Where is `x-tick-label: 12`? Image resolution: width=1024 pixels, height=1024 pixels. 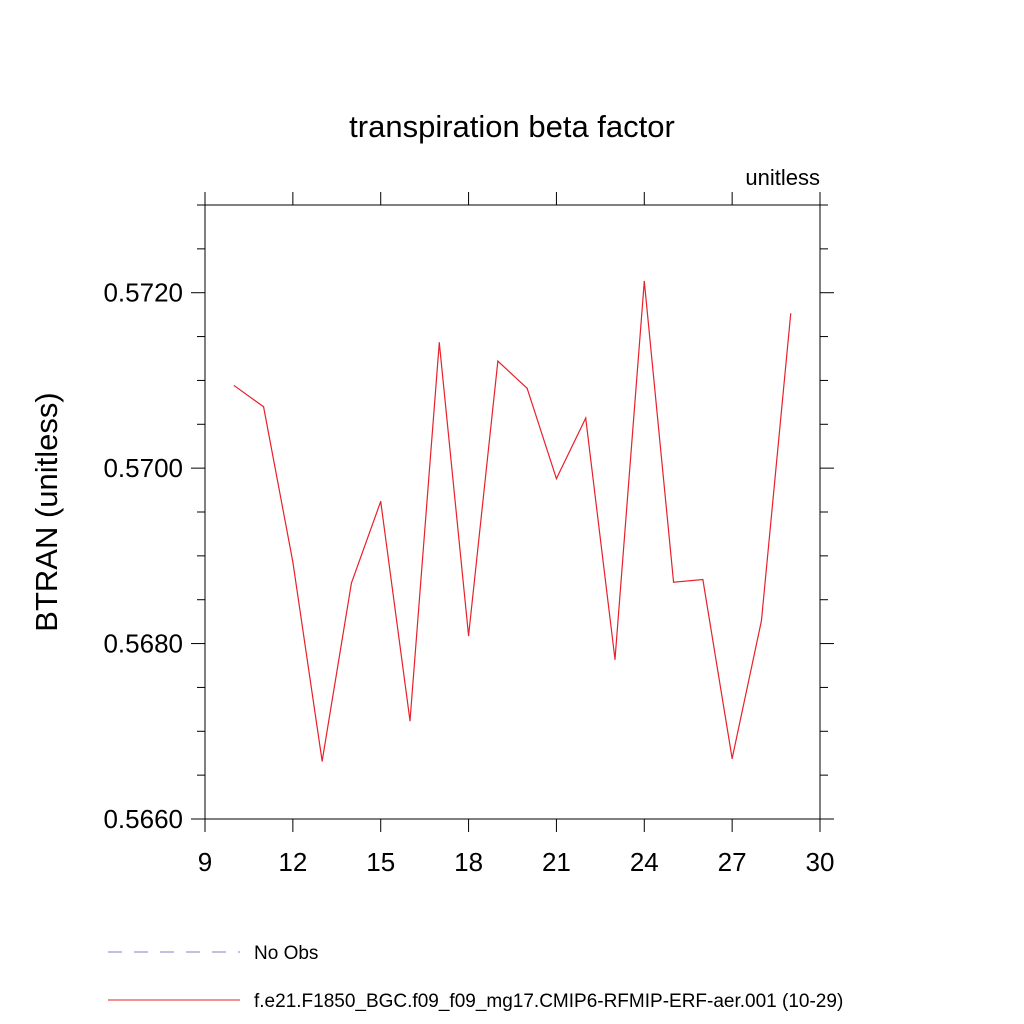
x-tick-label: 12 is located at coordinates (292, 862).